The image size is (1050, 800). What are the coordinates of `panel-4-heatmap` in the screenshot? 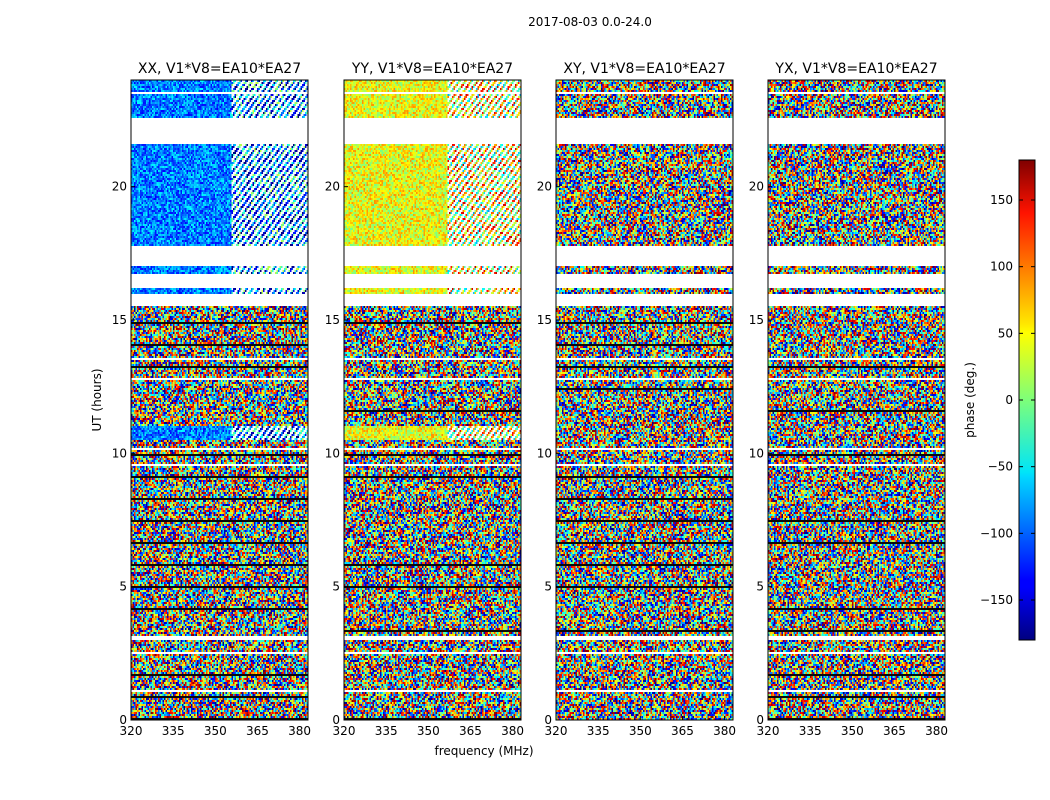 It's located at (856, 400).